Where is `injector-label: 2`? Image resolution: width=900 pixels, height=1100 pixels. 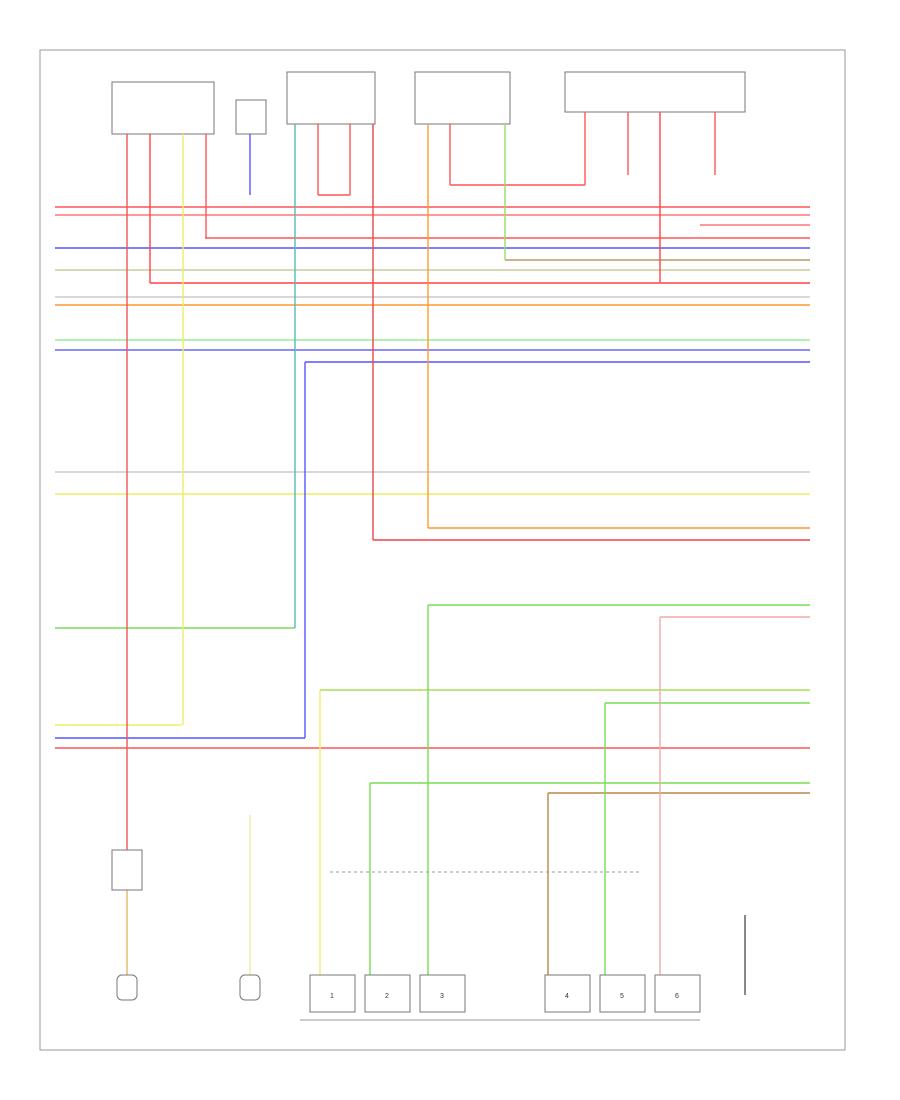 injector-label: 2 is located at coordinates (387, 996).